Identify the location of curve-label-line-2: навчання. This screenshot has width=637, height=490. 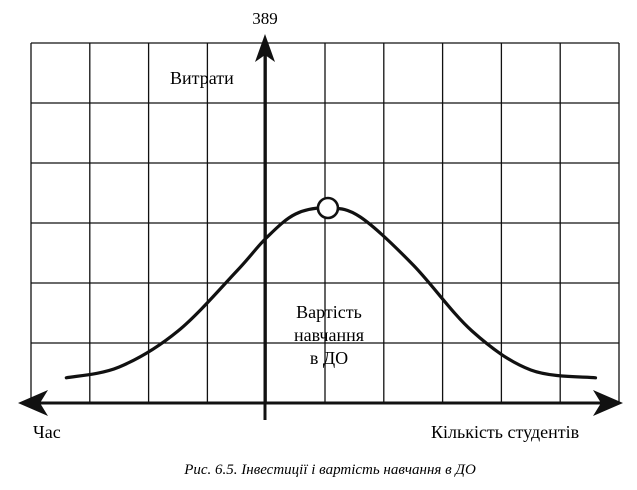
(329, 335).